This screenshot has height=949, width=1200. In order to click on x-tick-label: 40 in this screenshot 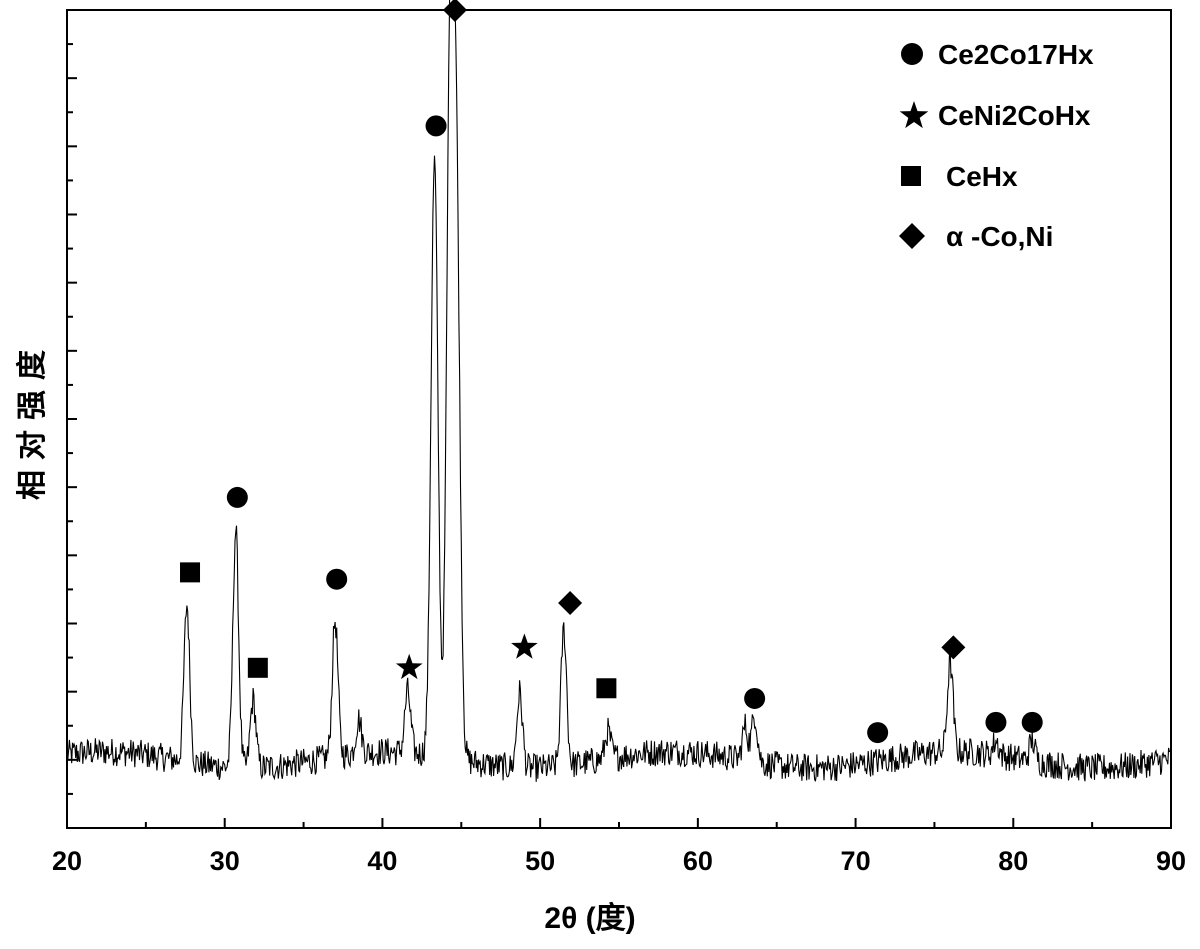, I will do `click(382, 861)`.